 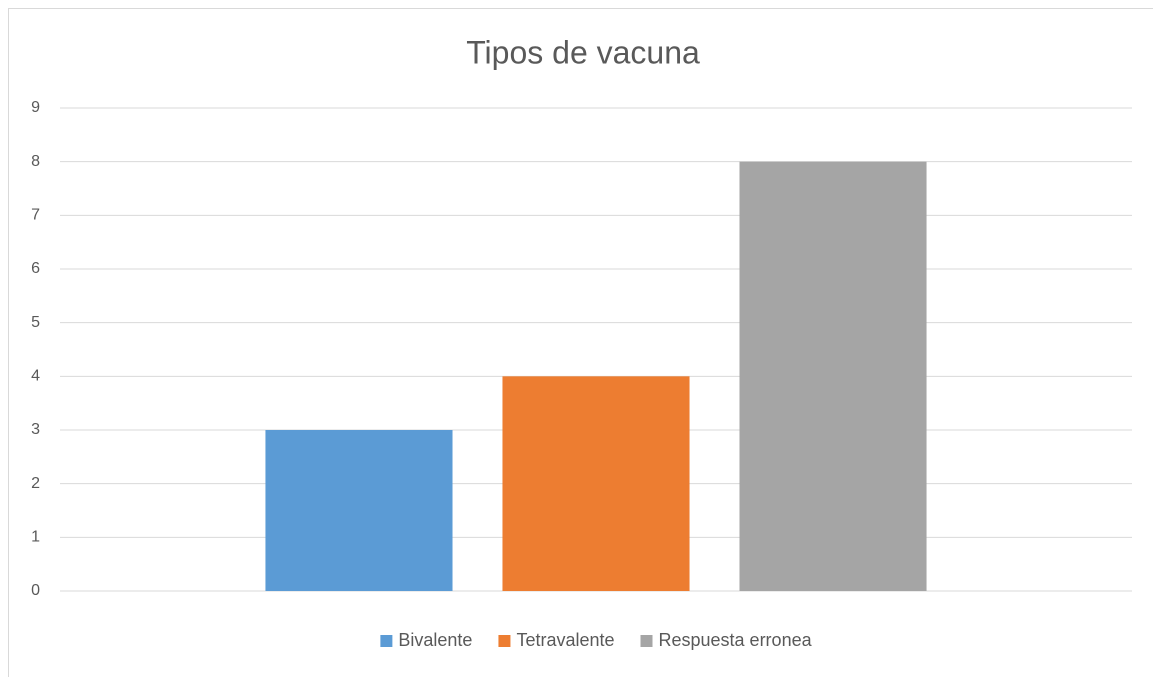 I want to click on y-tick-label: 0, so click(x=35, y=590).